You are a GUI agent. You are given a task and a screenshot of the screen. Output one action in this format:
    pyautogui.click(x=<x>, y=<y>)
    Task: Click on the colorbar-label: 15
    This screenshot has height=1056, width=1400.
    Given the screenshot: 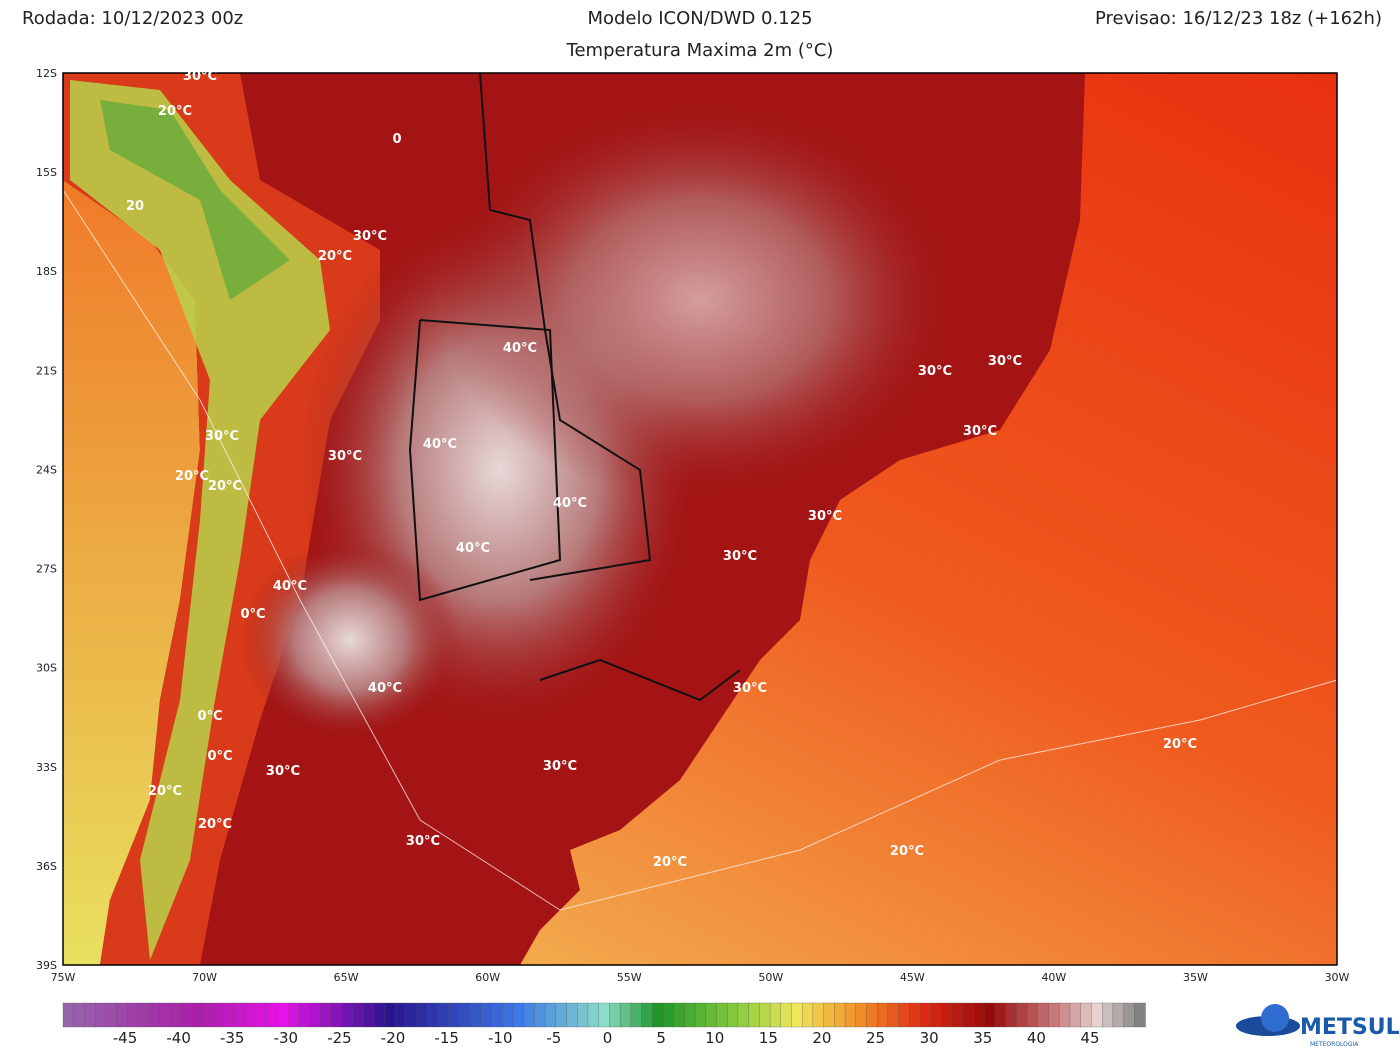 What is the action you would take?
    pyautogui.click(x=768, y=1038)
    